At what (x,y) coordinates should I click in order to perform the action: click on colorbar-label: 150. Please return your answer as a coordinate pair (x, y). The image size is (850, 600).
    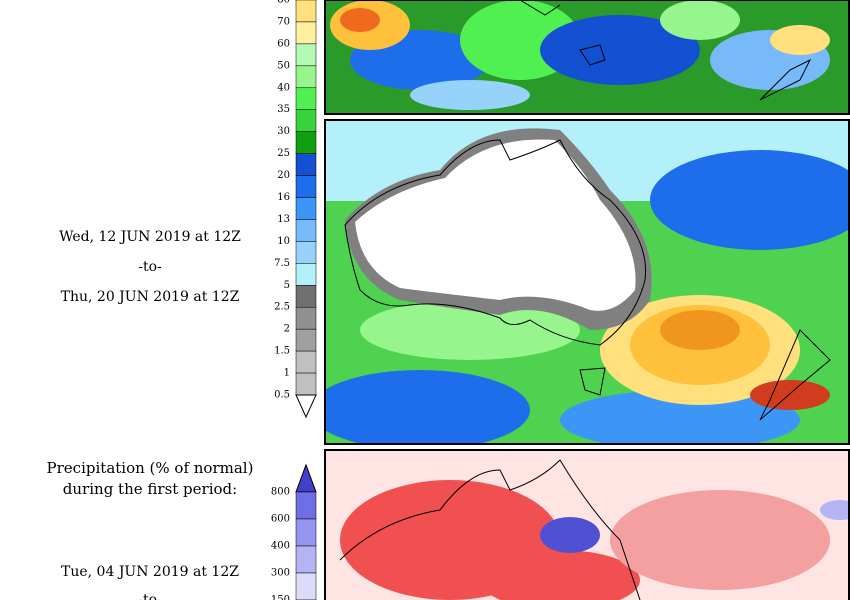
    Looking at the image, I should click on (280, 597).